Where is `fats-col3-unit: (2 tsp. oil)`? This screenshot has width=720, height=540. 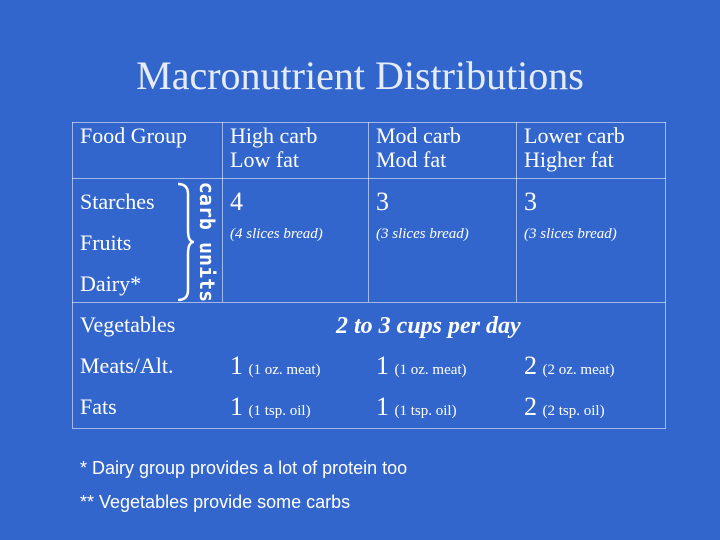
fats-col3-unit: (2 tsp. oil) is located at coordinates (573, 411).